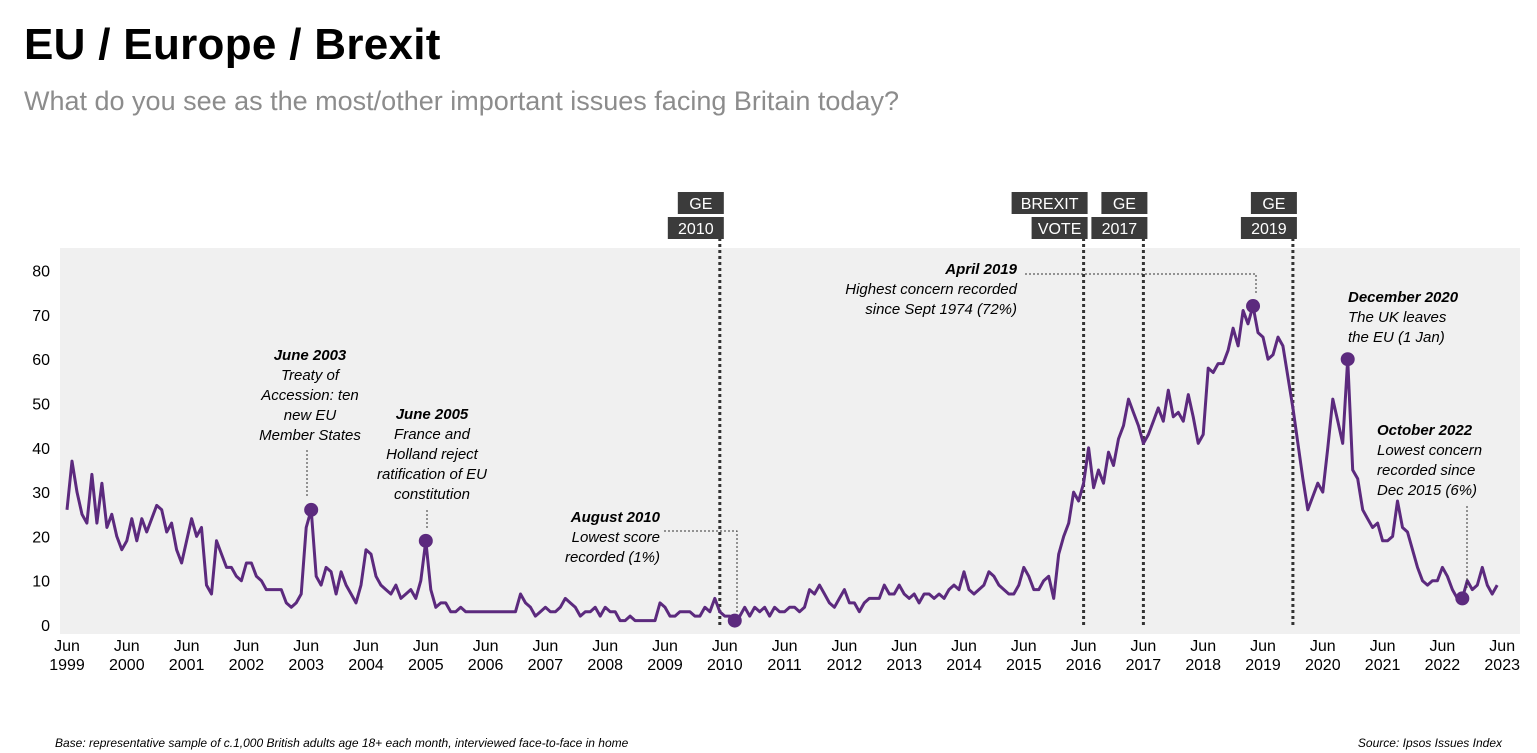  What do you see at coordinates (1403, 297) in the screenshot?
I see `annotation-title: December 2020` at bounding box center [1403, 297].